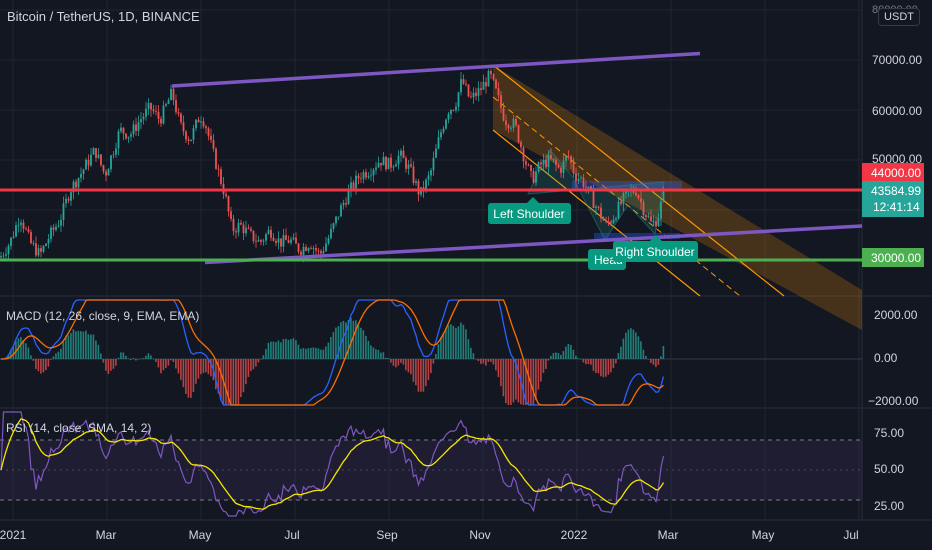  I want to click on neckline-box, so click(627, 185).